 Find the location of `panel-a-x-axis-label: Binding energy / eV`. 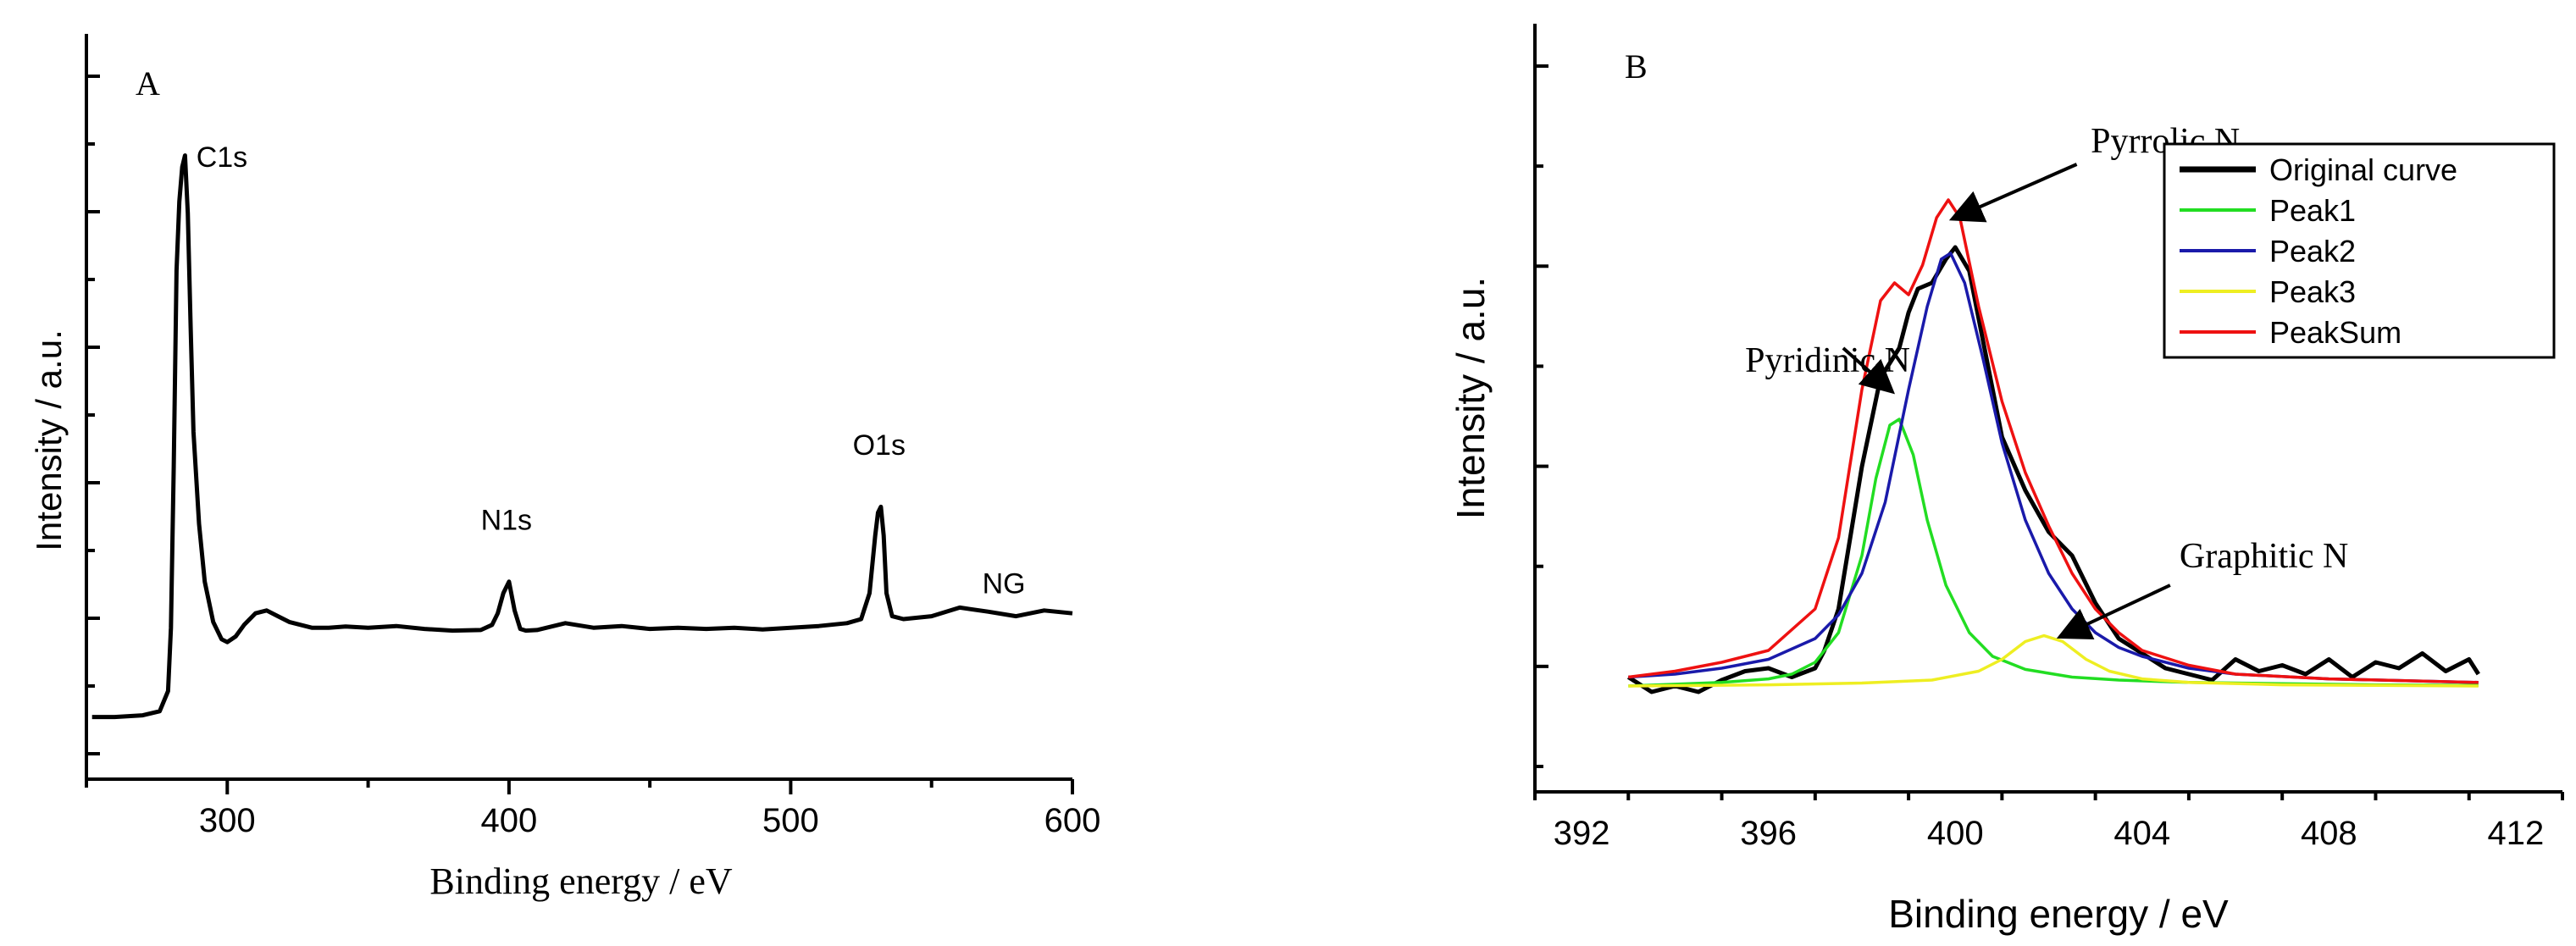

panel-a-x-axis-label: Binding energy / eV is located at coordinates (580, 881).